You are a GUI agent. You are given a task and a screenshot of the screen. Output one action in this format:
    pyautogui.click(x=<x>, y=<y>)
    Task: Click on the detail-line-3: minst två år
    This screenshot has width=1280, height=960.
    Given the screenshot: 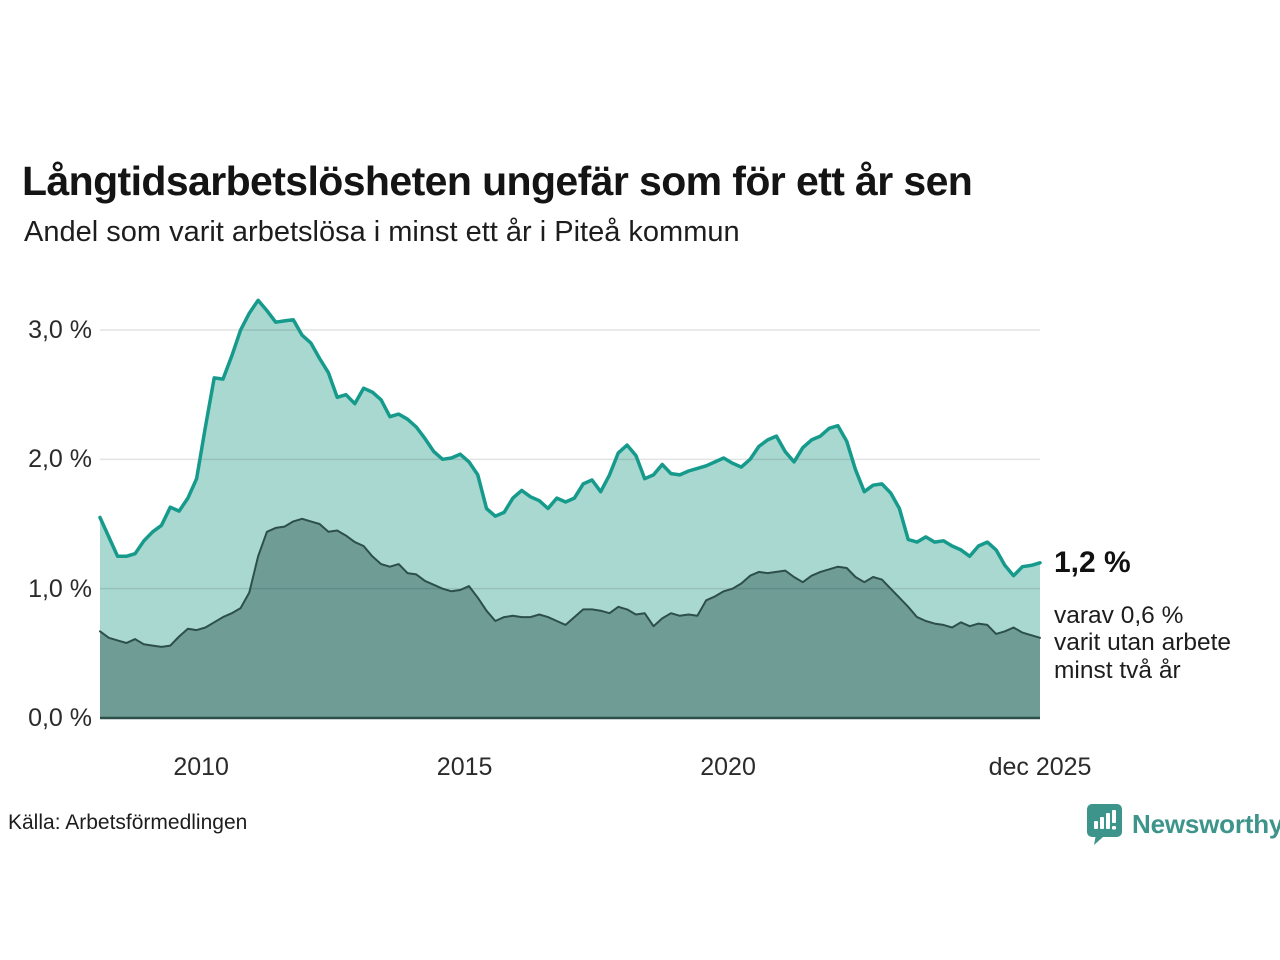 What is the action you would take?
    pyautogui.click(x=1117, y=670)
    